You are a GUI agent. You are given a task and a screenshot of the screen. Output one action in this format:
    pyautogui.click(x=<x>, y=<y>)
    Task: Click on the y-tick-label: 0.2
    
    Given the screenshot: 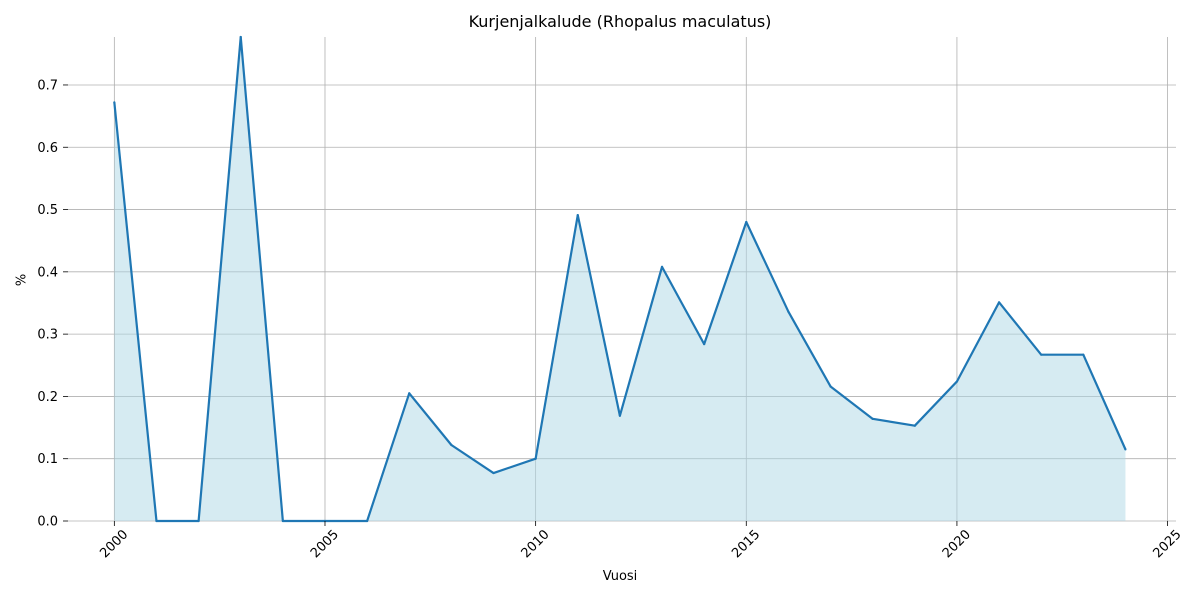 What is the action you would take?
    pyautogui.click(x=47, y=397)
    